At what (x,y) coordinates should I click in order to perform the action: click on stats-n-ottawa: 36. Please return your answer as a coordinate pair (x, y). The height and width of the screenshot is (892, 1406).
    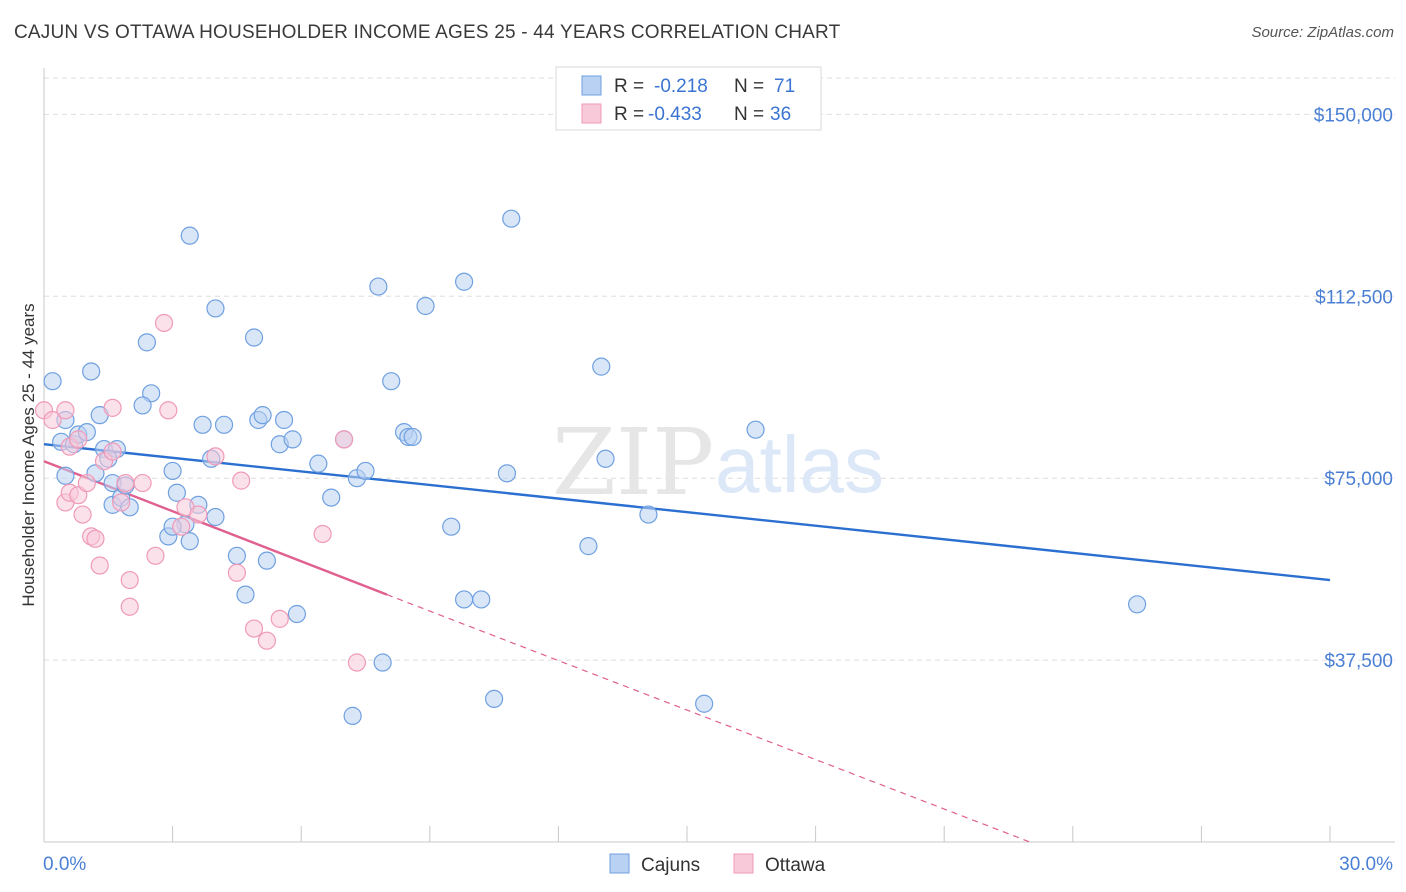
    Looking at the image, I should click on (780, 114).